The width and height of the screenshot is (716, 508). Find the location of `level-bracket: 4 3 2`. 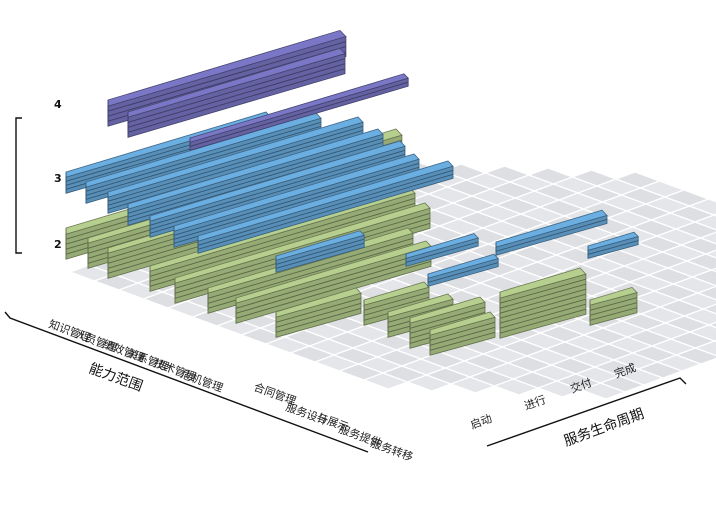

level-bracket: 4 3 2 is located at coordinates (38, 176).